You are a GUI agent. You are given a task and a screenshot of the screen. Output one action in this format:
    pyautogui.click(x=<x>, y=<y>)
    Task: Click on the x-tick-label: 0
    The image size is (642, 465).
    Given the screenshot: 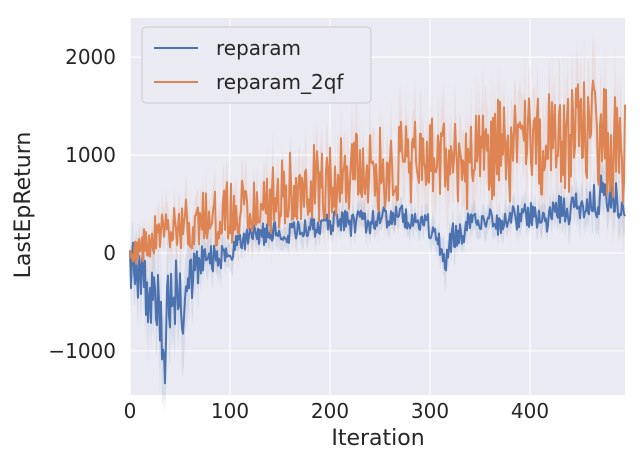 What is the action you would take?
    pyautogui.click(x=130, y=411)
    